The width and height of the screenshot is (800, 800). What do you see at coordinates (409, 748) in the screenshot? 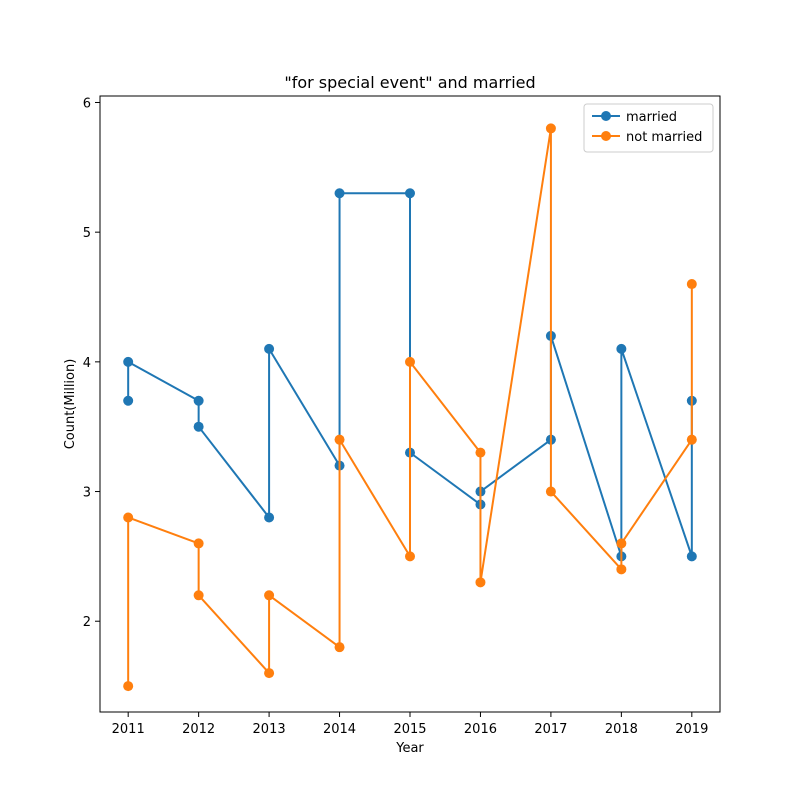
I see `x-axis-title: Year` at bounding box center [409, 748].